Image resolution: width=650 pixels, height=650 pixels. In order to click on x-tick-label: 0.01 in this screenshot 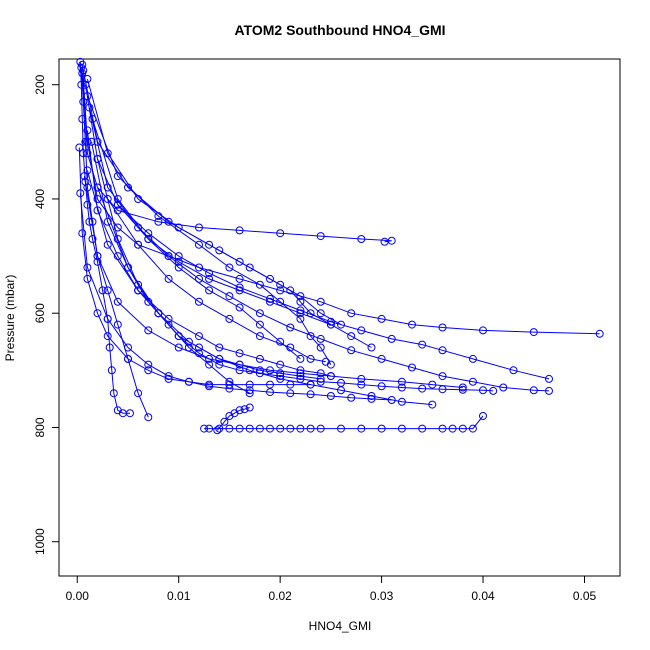, I will do `click(179, 596)`.